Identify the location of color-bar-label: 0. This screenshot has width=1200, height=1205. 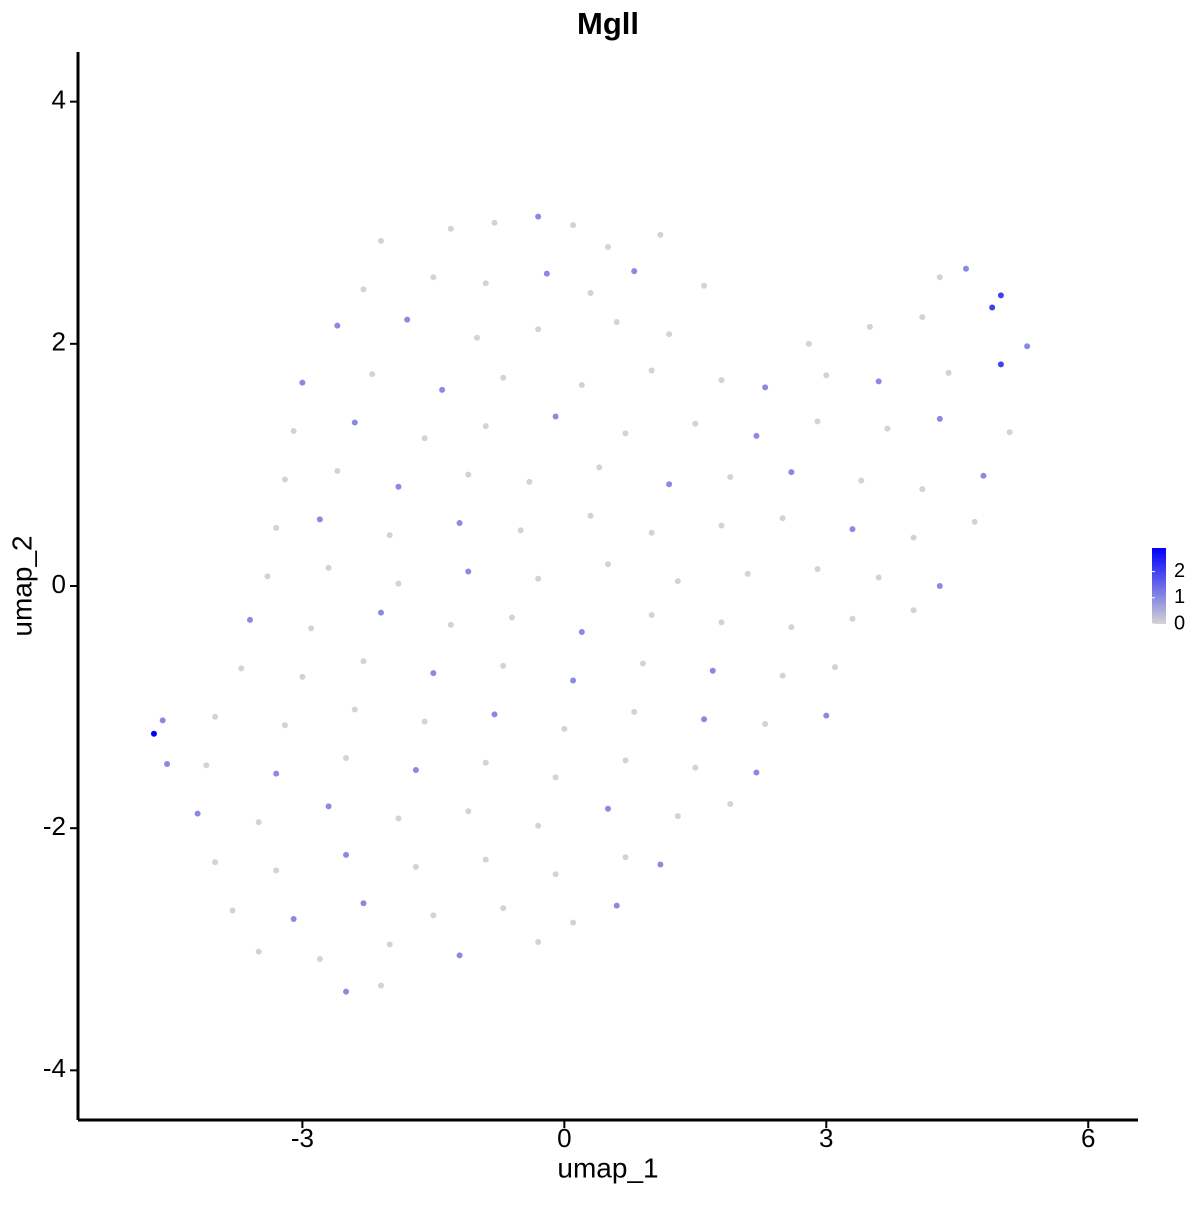
(1179, 623).